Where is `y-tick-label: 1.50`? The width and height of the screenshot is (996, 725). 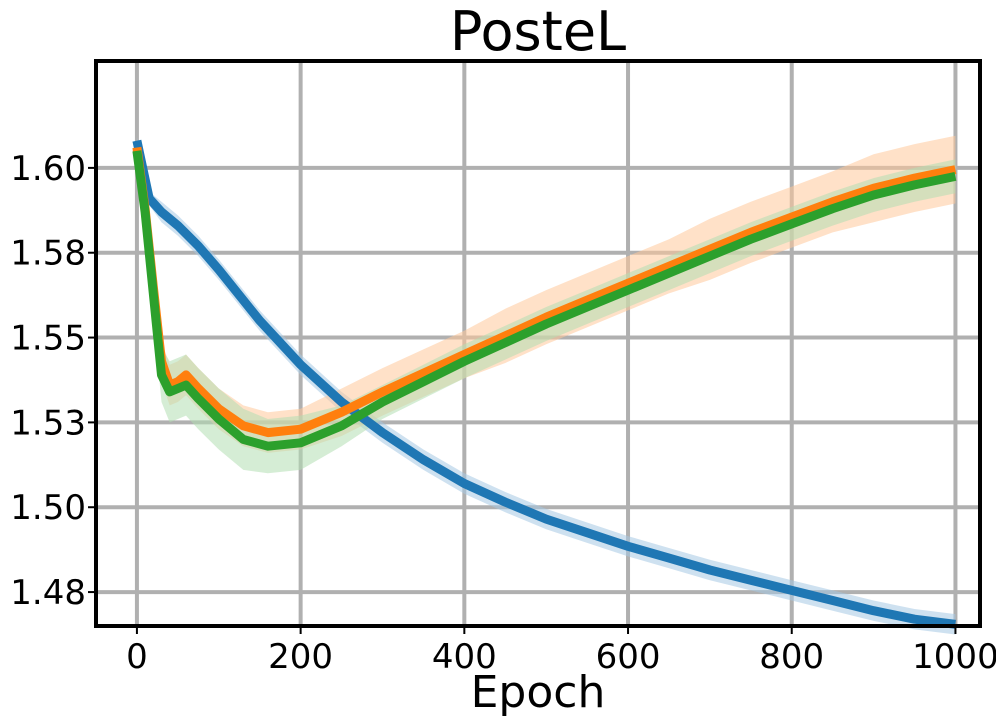
y-tick-label: 1.50 is located at coordinates (48, 508).